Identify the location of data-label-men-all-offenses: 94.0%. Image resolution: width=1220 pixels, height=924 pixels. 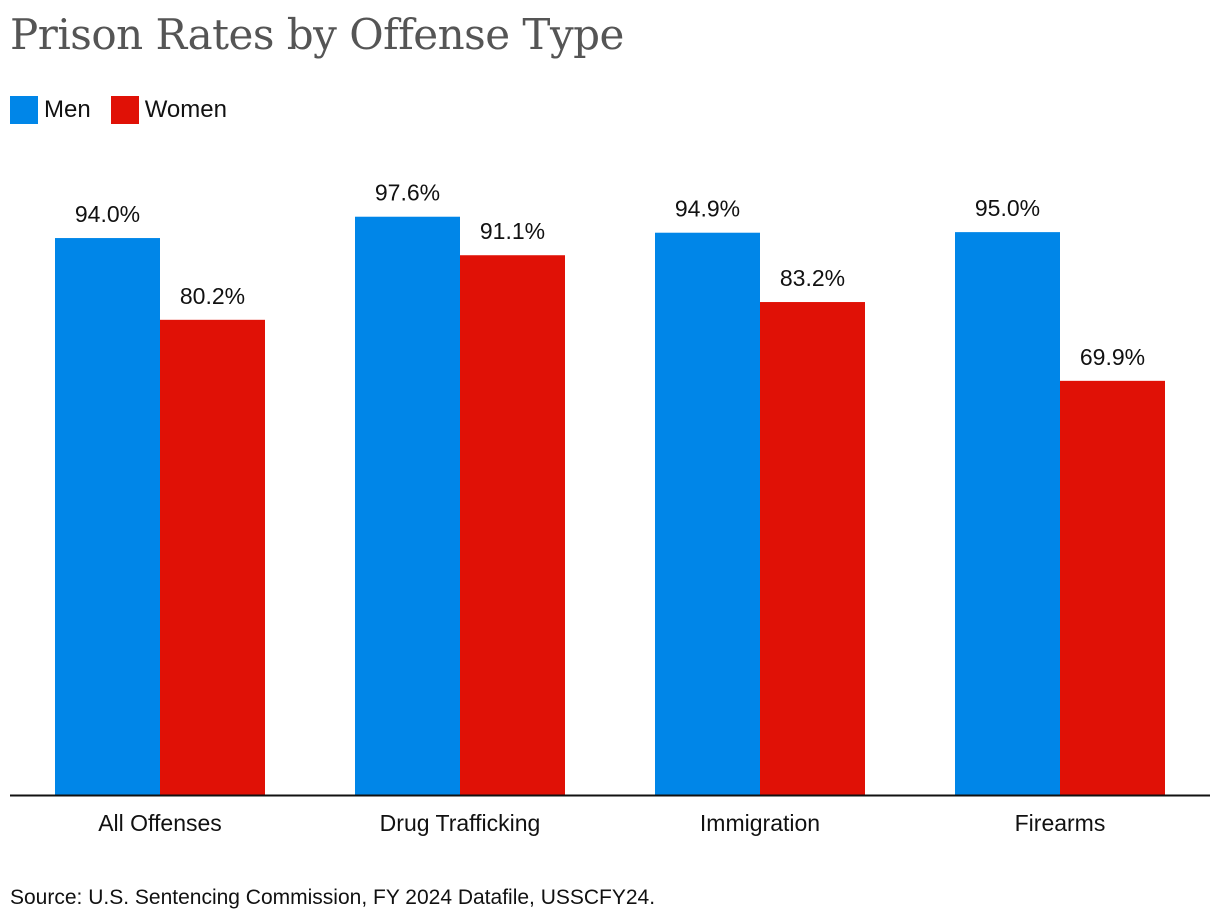
(107, 214).